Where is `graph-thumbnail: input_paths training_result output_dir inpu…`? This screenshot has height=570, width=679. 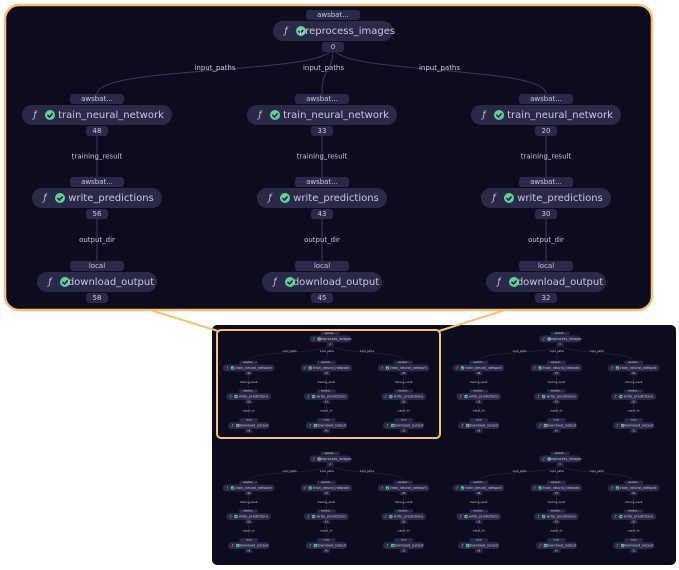 graph-thumbnail: input_paths training_result output_dir inpu… is located at coordinates (326, 502).